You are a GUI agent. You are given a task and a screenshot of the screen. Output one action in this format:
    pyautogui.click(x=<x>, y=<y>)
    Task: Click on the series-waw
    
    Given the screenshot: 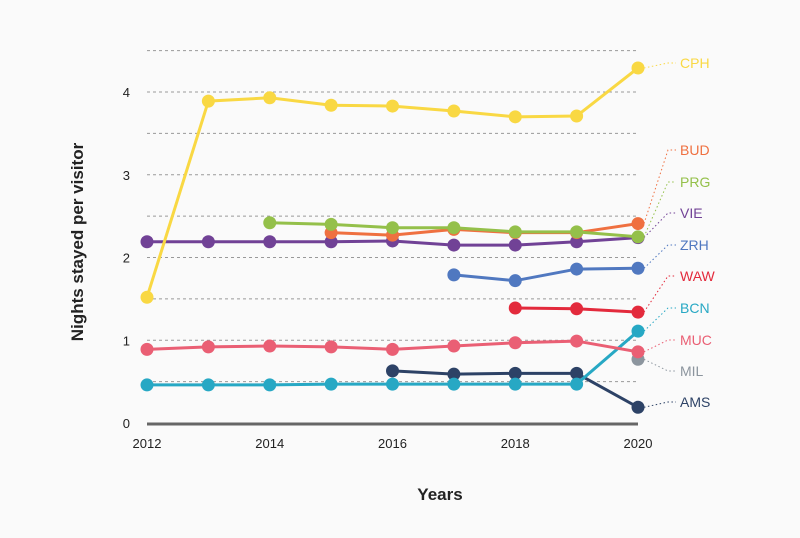 What is the action you would take?
    pyautogui.click(x=576, y=310)
    